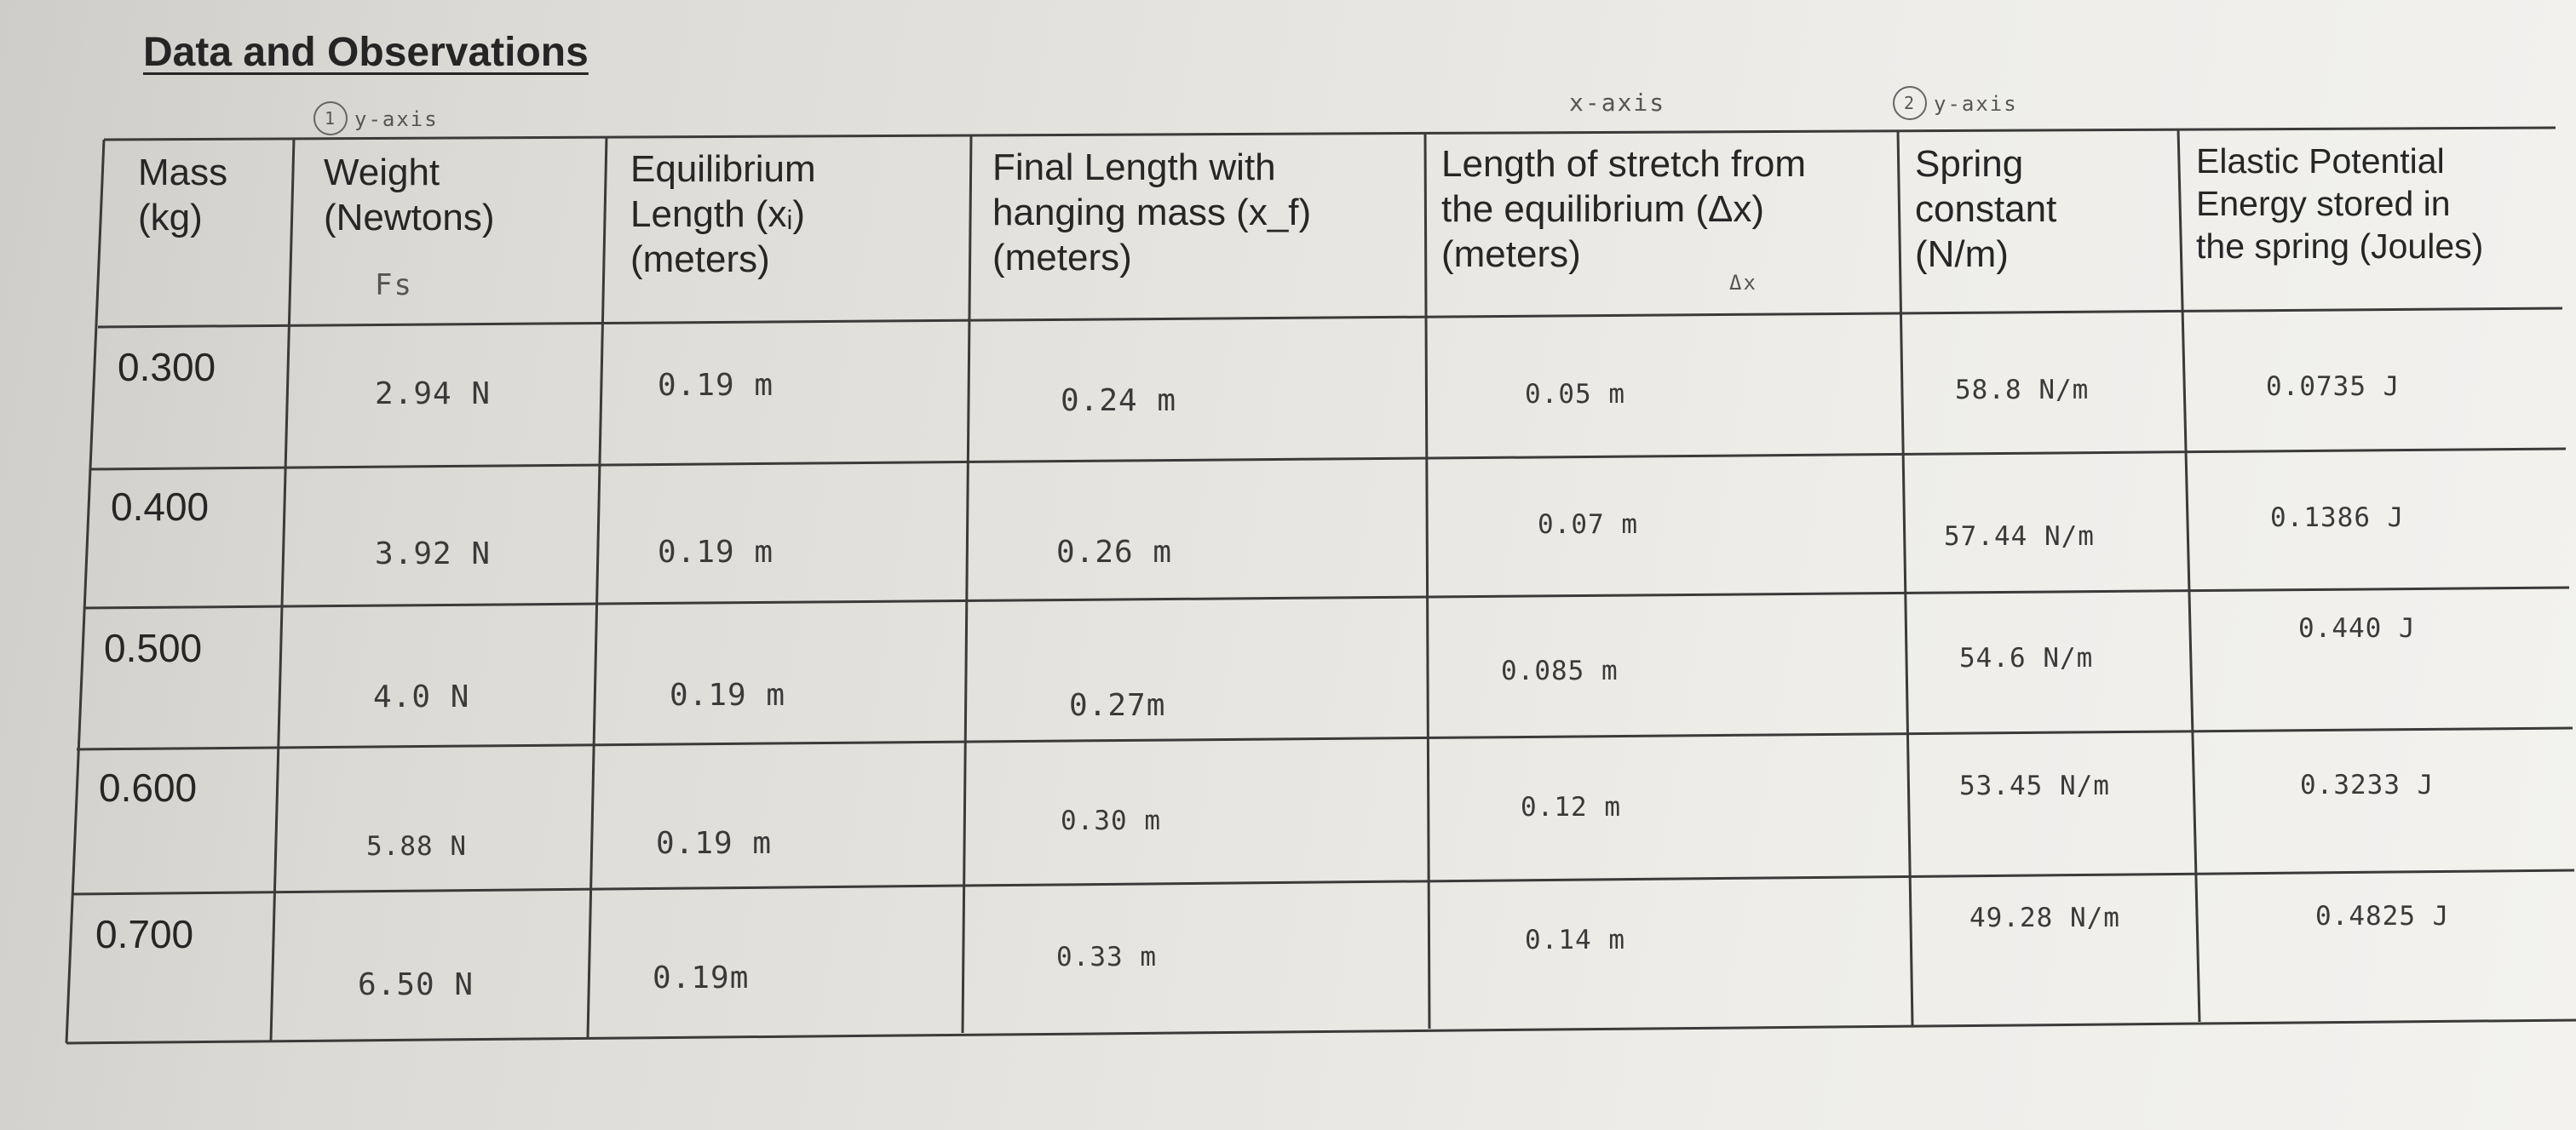 The width and height of the screenshot is (2576, 1130). I want to click on circled-number: 2, so click(1910, 103).